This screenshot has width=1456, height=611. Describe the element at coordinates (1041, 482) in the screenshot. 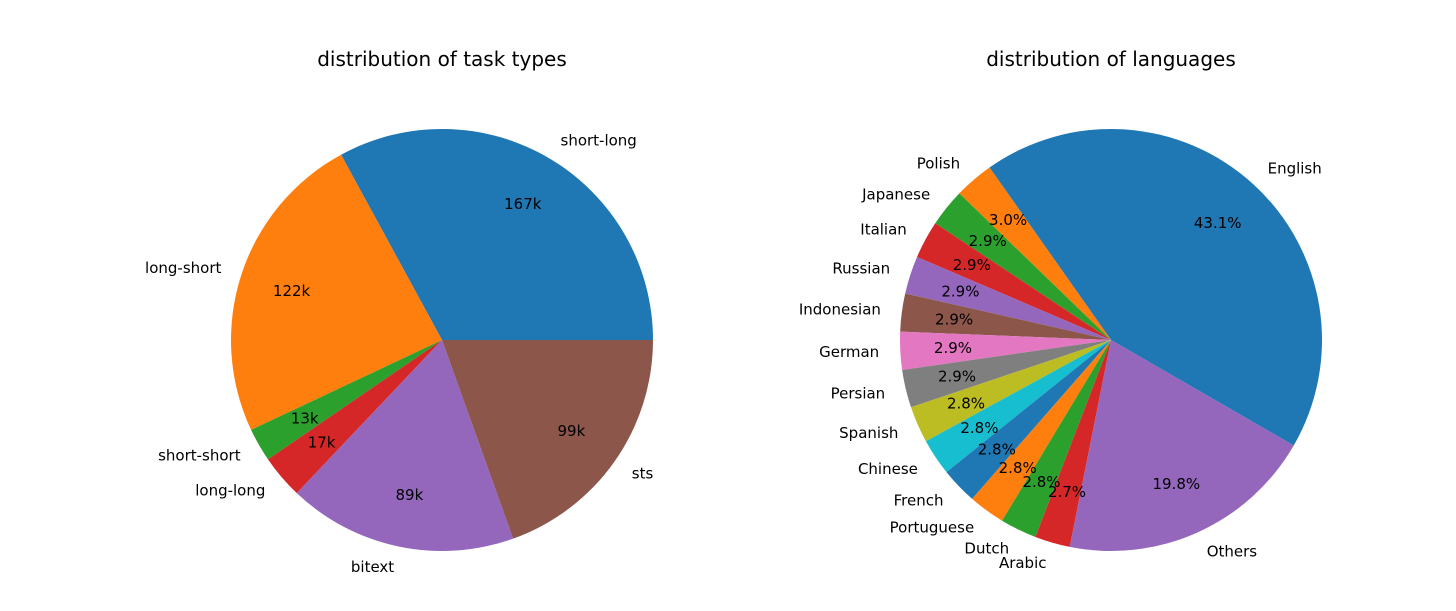

I see `language-value-dutch: 2.8%` at that location.